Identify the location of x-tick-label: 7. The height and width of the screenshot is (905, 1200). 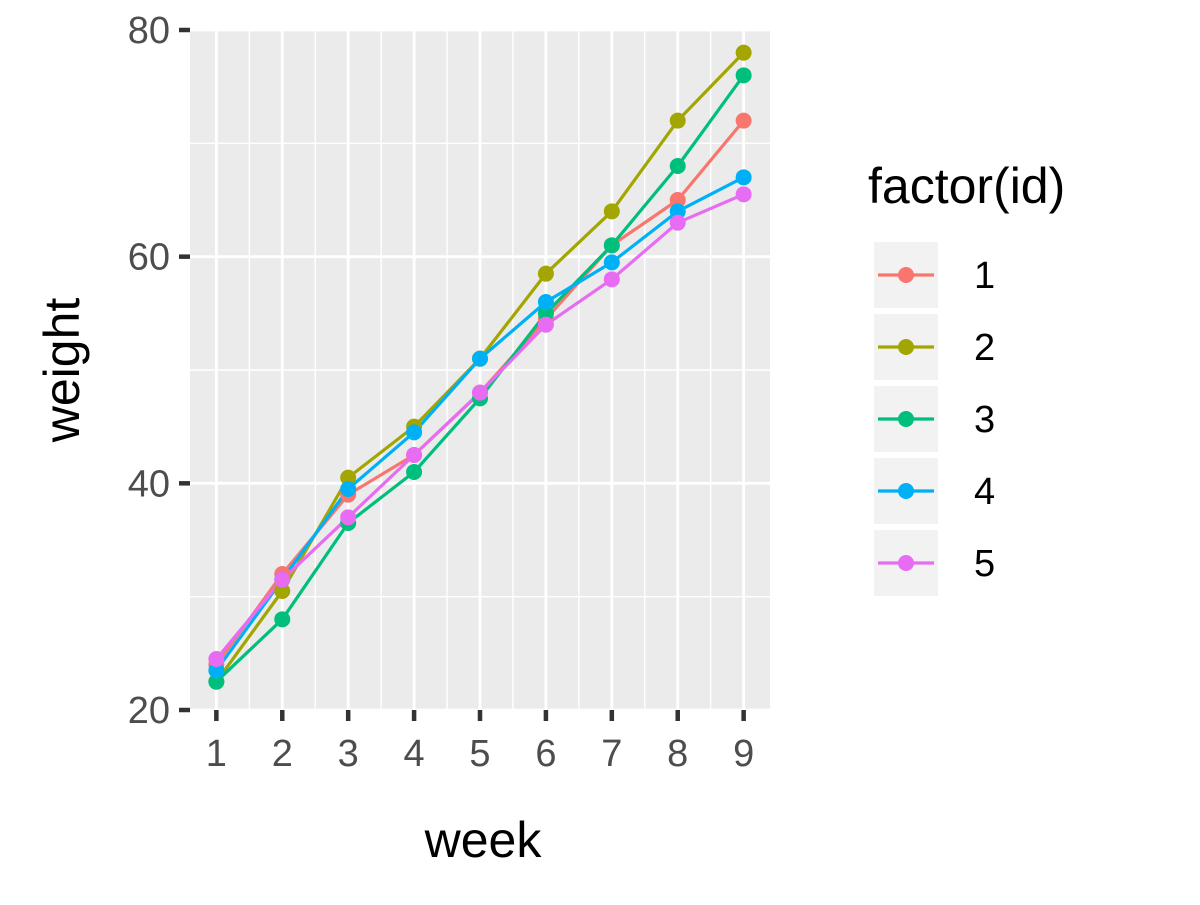
(611, 754).